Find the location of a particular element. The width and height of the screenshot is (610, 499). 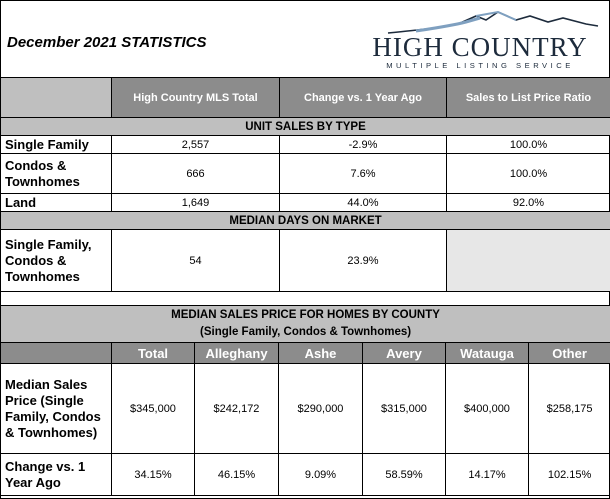

section-unit-sales: UNIT SALES BY TYPE is located at coordinates (305, 126).